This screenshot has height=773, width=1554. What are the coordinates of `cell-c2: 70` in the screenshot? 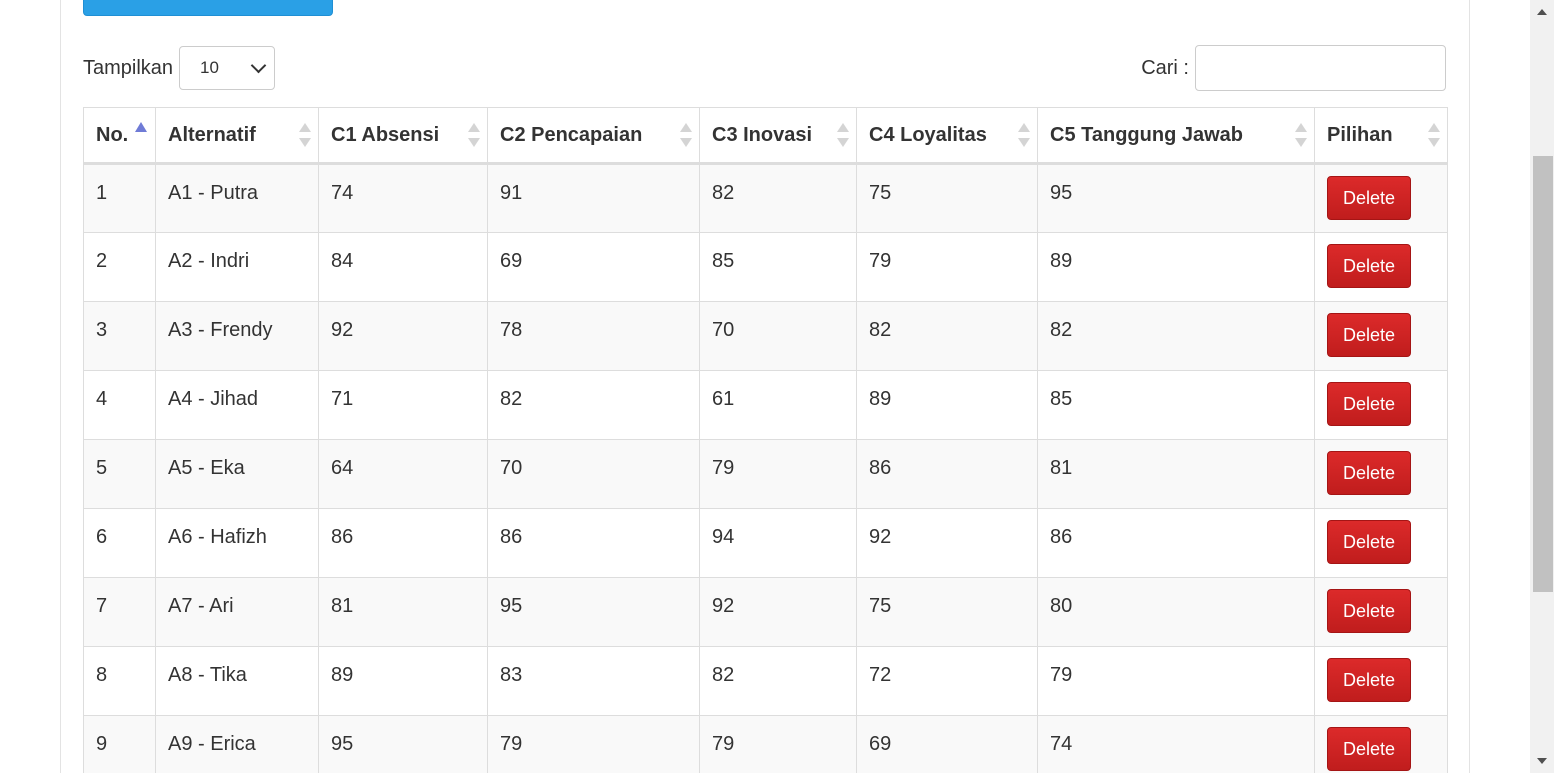 It's located at (593, 474).